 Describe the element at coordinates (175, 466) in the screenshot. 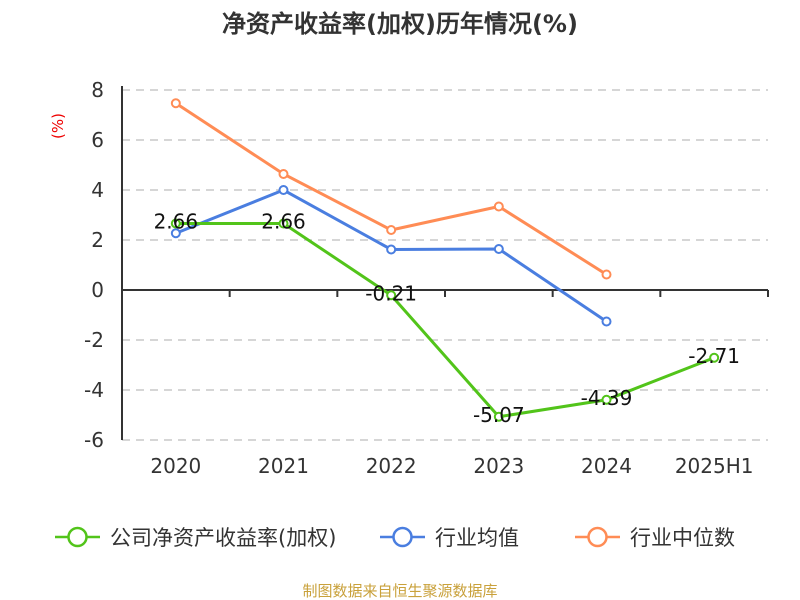

I see `x-tick-label: 2020` at that location.